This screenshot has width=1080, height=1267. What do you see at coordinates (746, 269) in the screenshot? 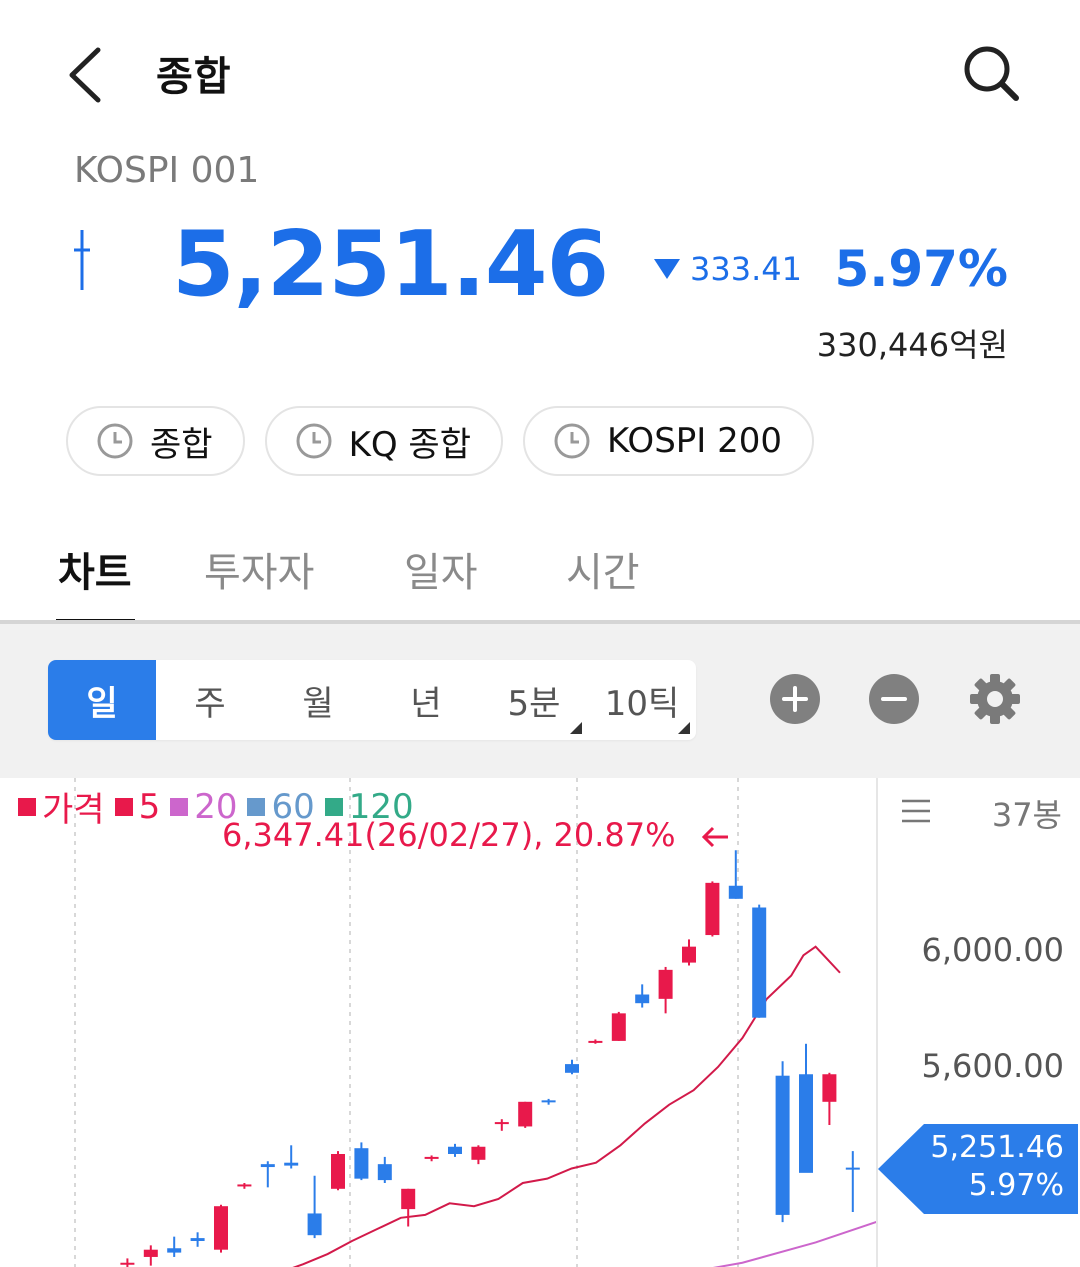
I see `price-change-value: 333.41` at bounding box center [746, 269].